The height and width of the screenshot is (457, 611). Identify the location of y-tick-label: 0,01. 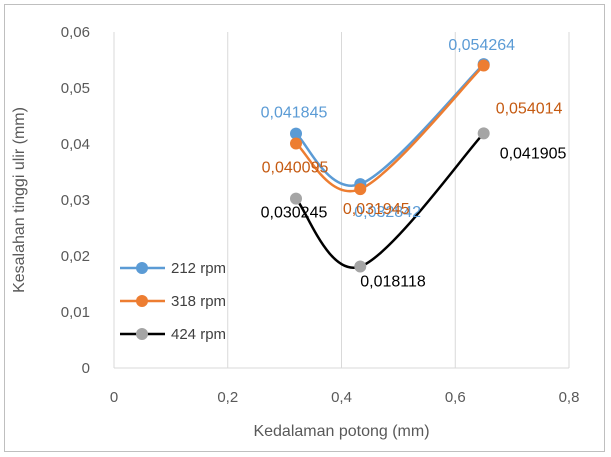
(75, 312).